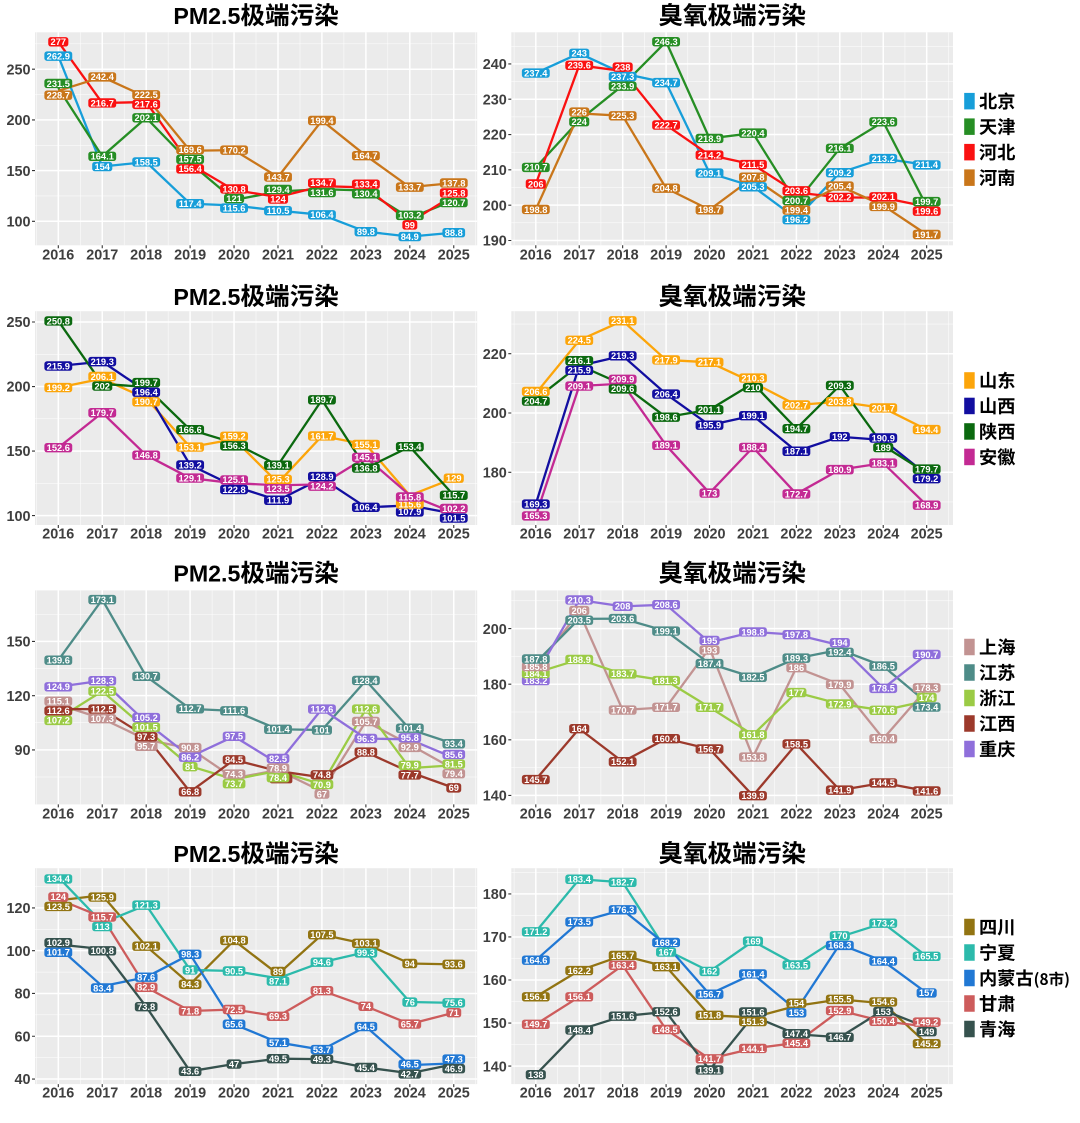  I want to click on svg-text: 237.3, so click(622, 77).